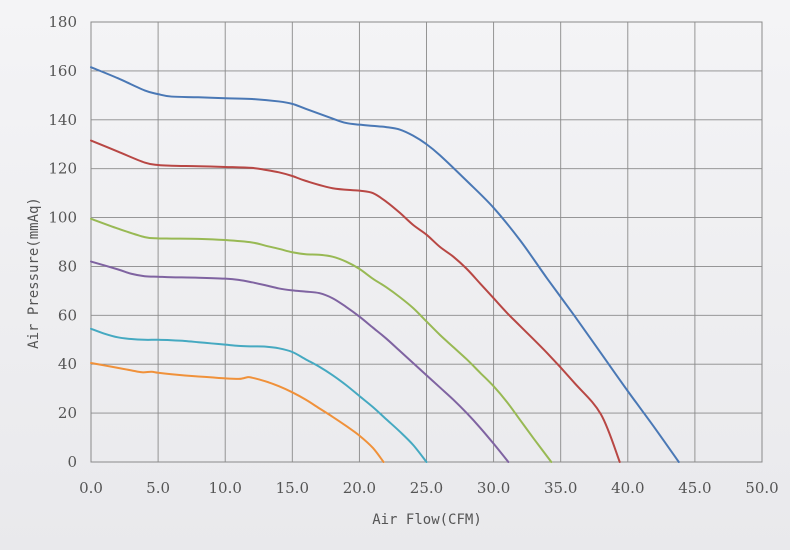  Describe the element at coordinates (62, 218) in the screenshot. I see `y-tick-label: 100` at that location.